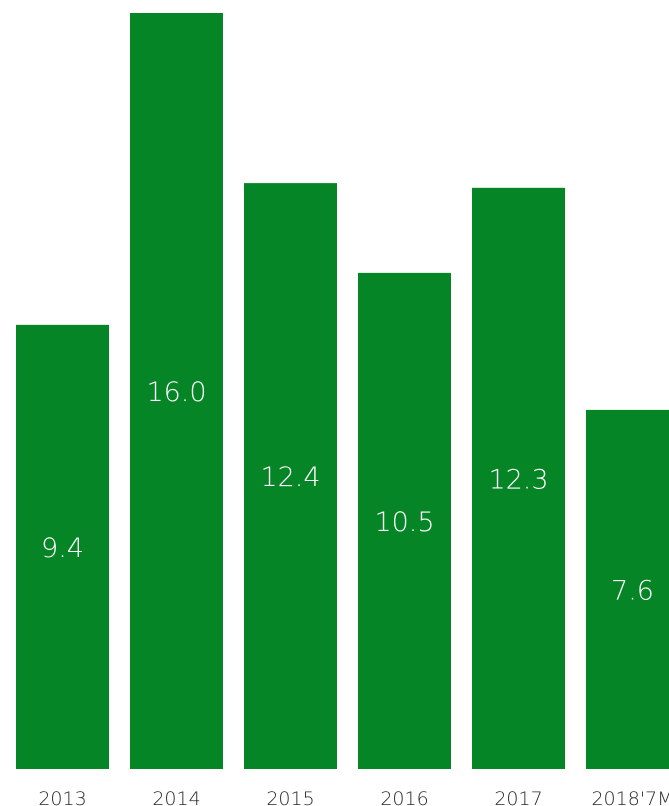 Image resolution: width=669 pixels, height=806 pixels. Describe the element at coordinates (404, 797) in the screenshot. I see `category-label: 2016` at that location.